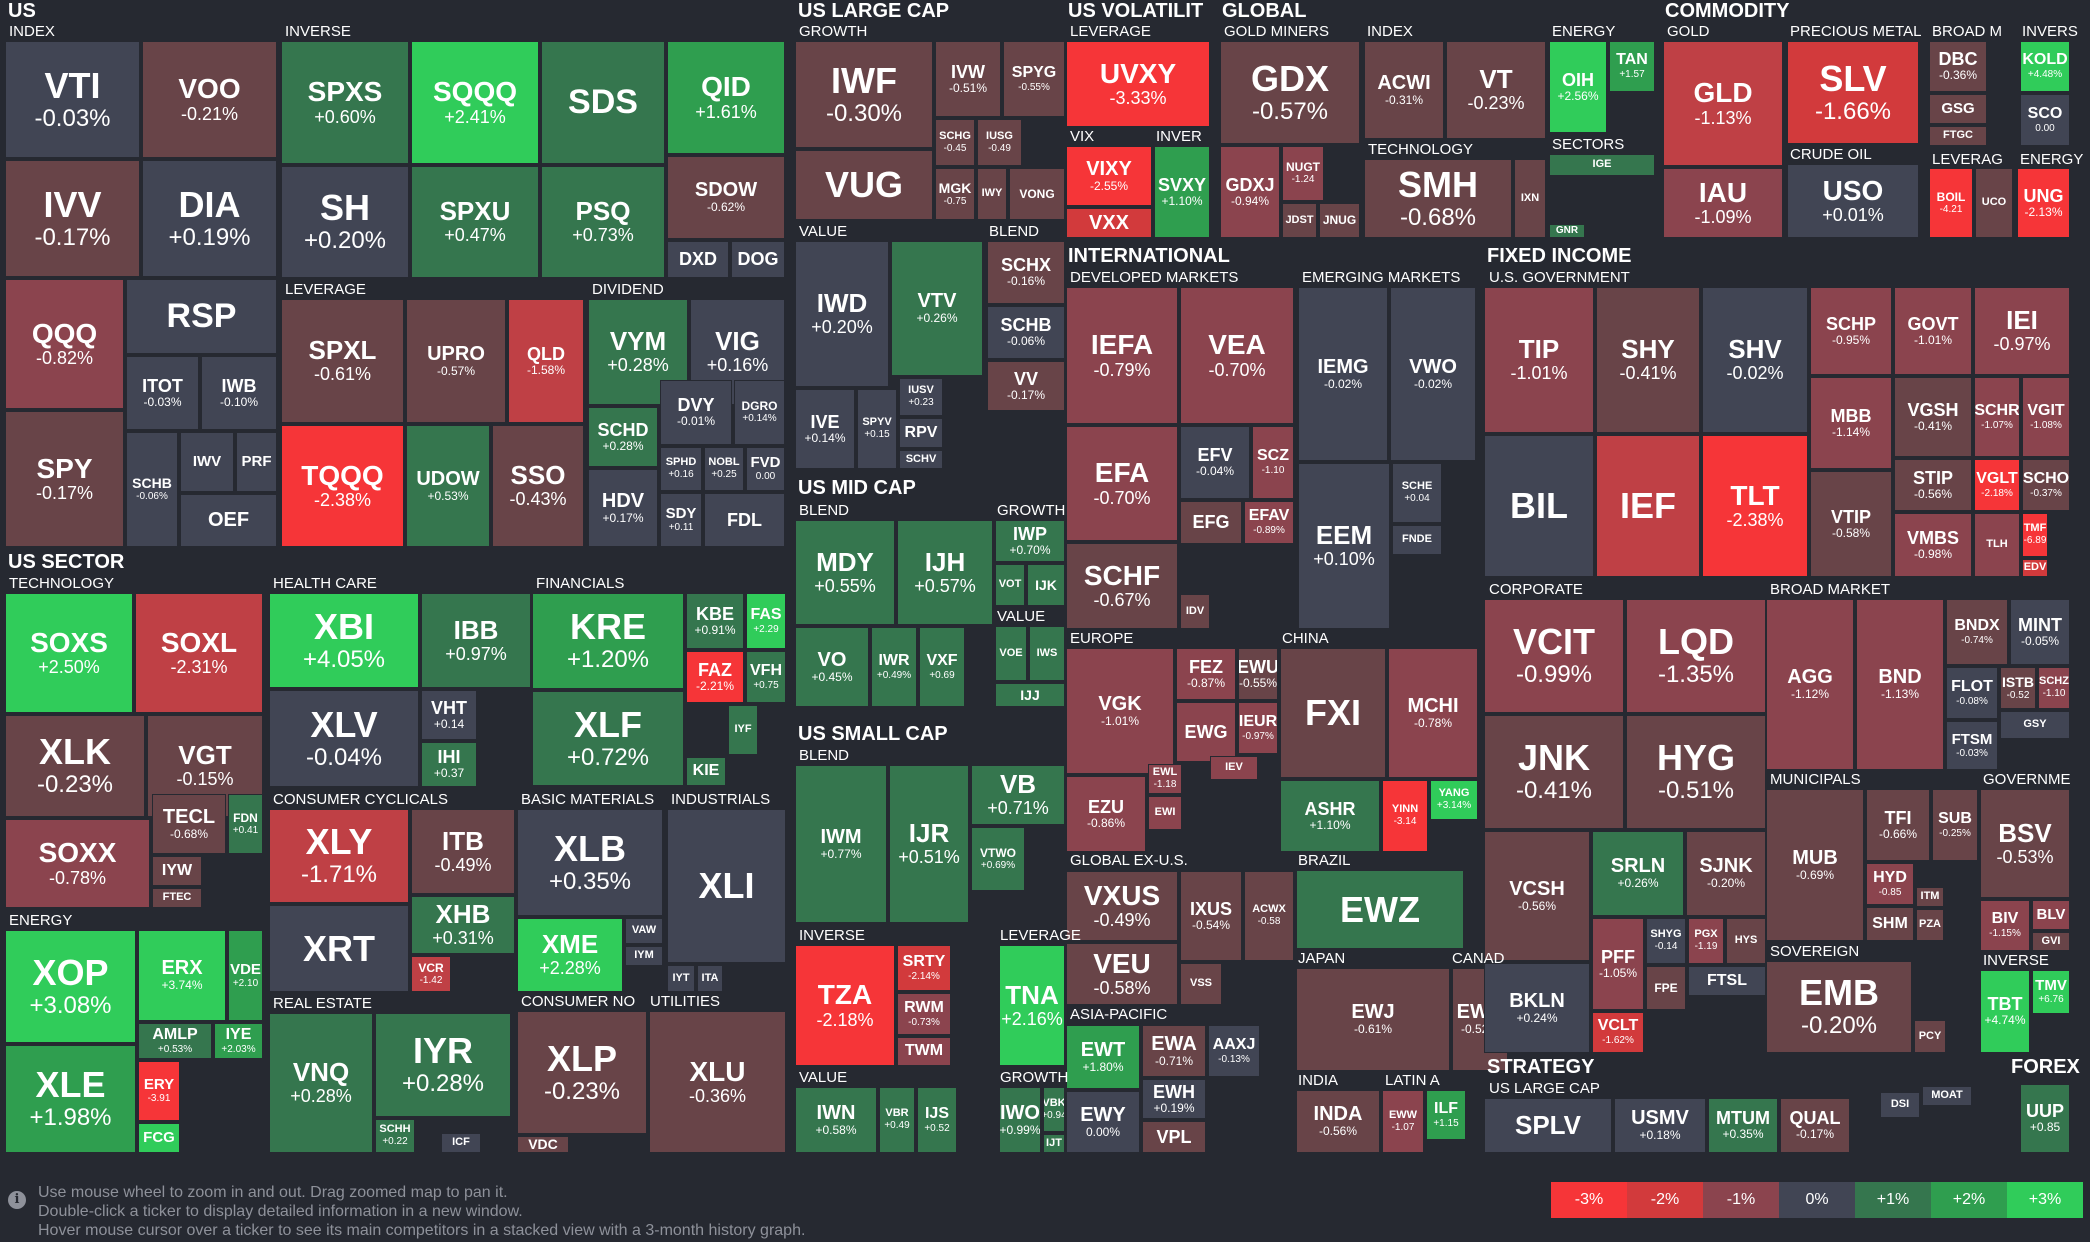  I want to click on ticker-tile-pgx: PGX -1.19, so click(1706, 941).